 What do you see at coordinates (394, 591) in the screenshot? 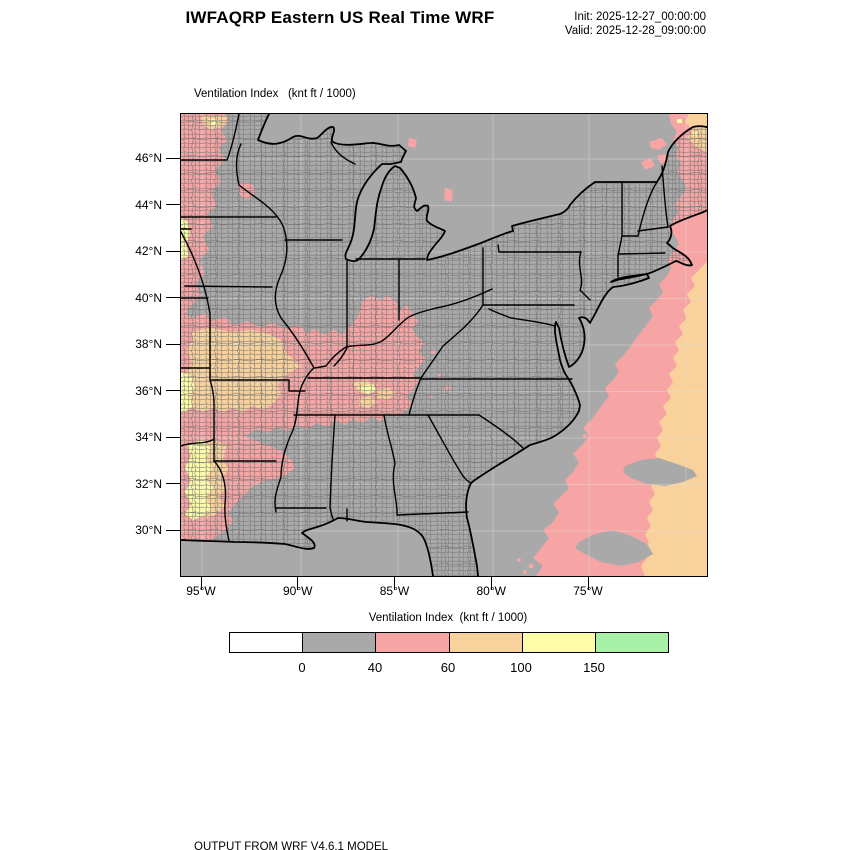
I see `lon-tick-label: 85°W` at bounding box center [394, 591].